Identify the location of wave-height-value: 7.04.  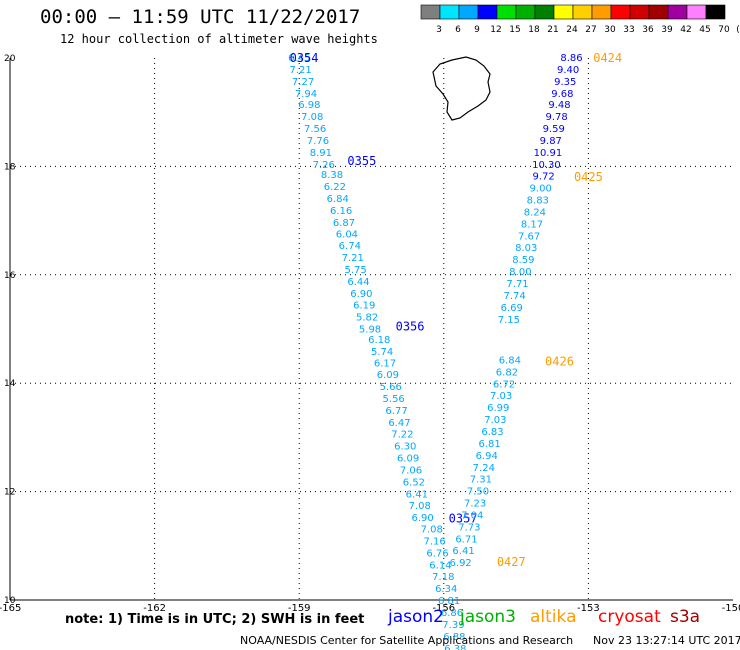
(472, 515).